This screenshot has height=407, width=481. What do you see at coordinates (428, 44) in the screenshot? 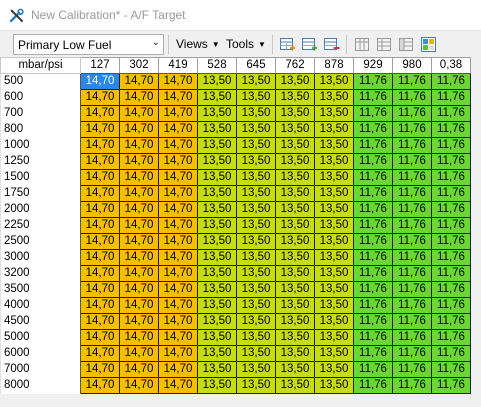
I see `graph-view-icon` at bounding box center [428, 44].